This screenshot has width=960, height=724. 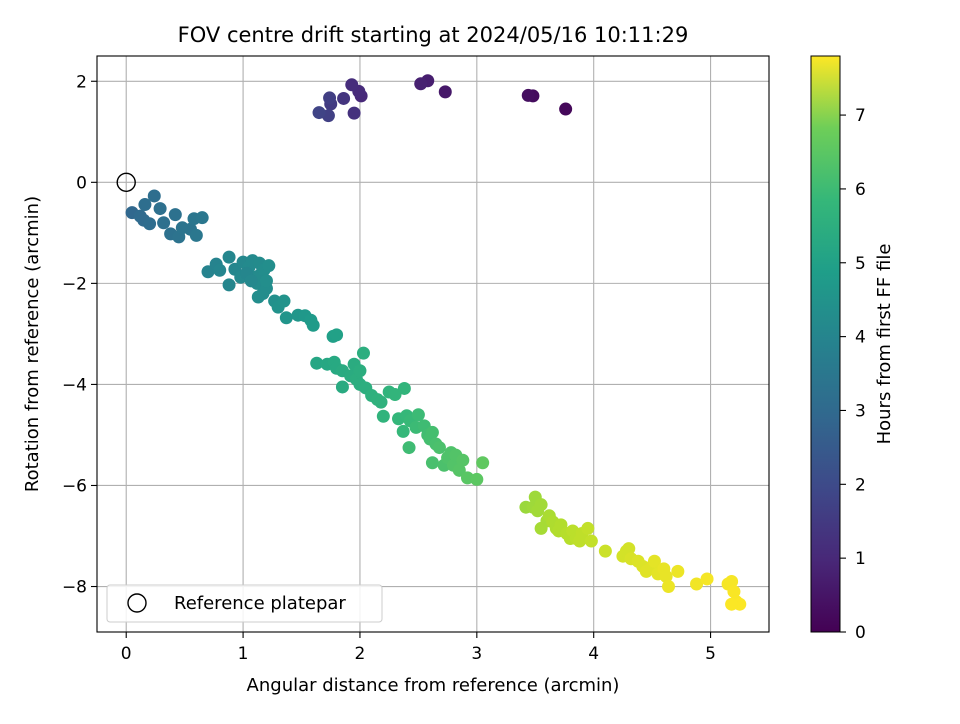 What do you see at coordinates (243, 654) in the screenshot?
I see `x-tick-label: 1` at bounding box center [243, 654].